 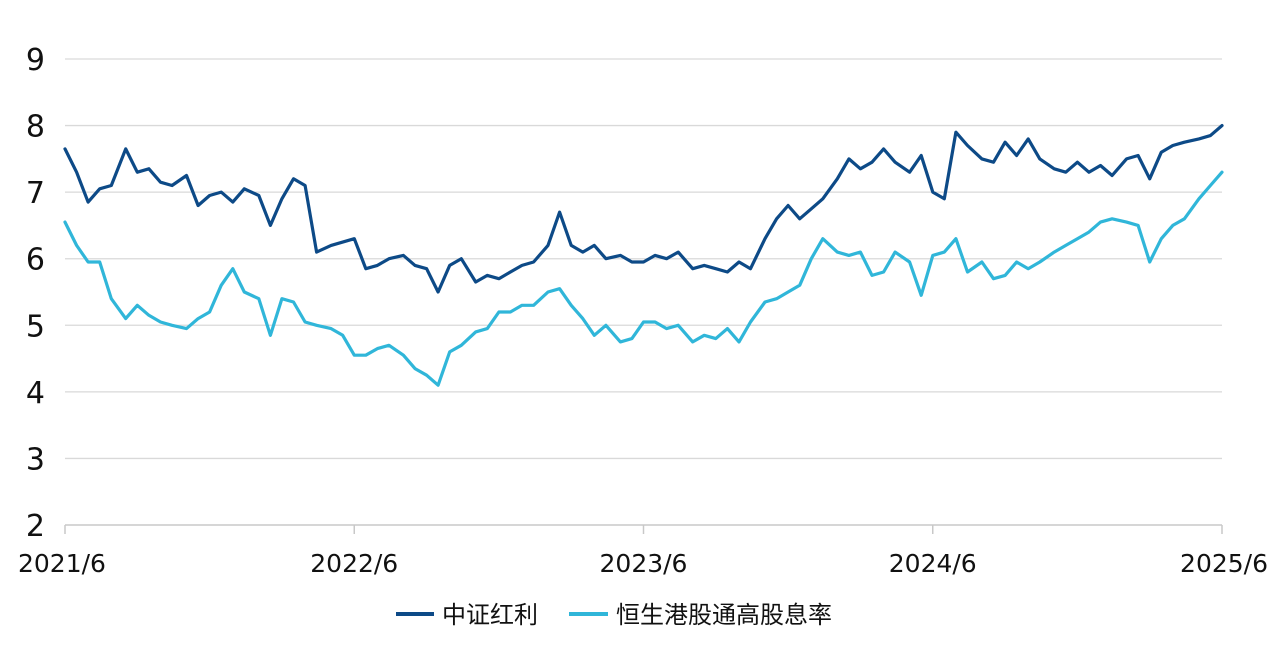 I want to click on x-axis, so click(x=643, y=529).